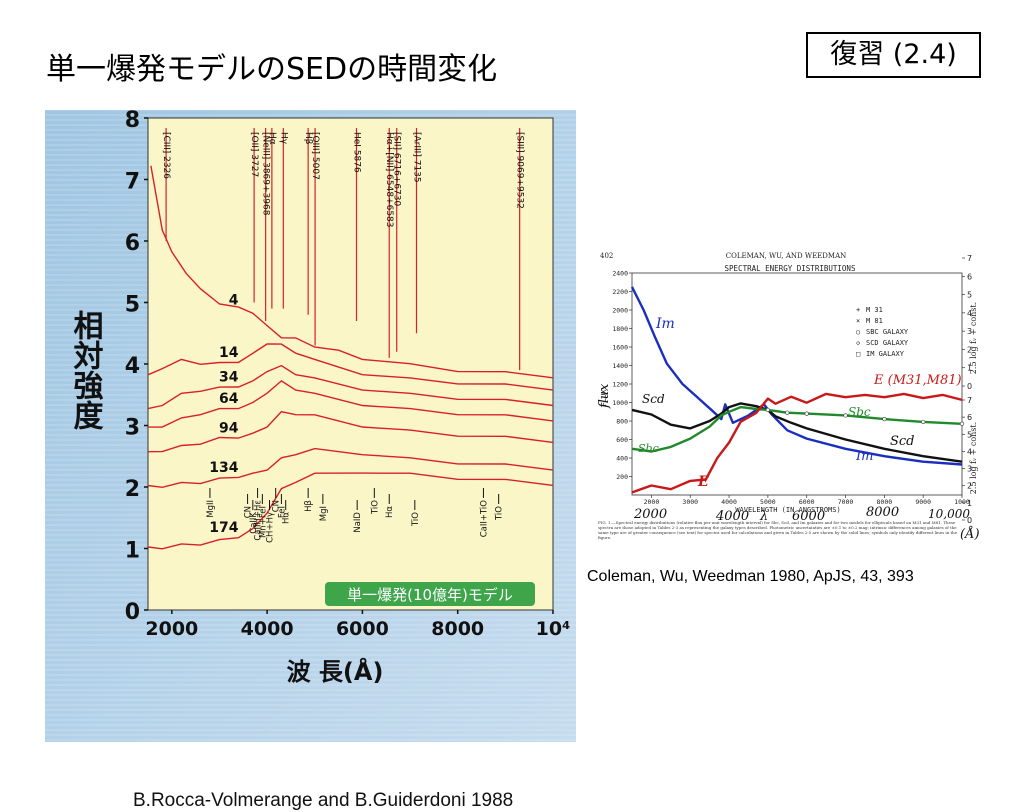 Image resolution: width=1024 pixels, height=812 pixels. Describe the element at coordinates (309, 506) in the screenshot. I see `absorption-label: Hβ` at that location.